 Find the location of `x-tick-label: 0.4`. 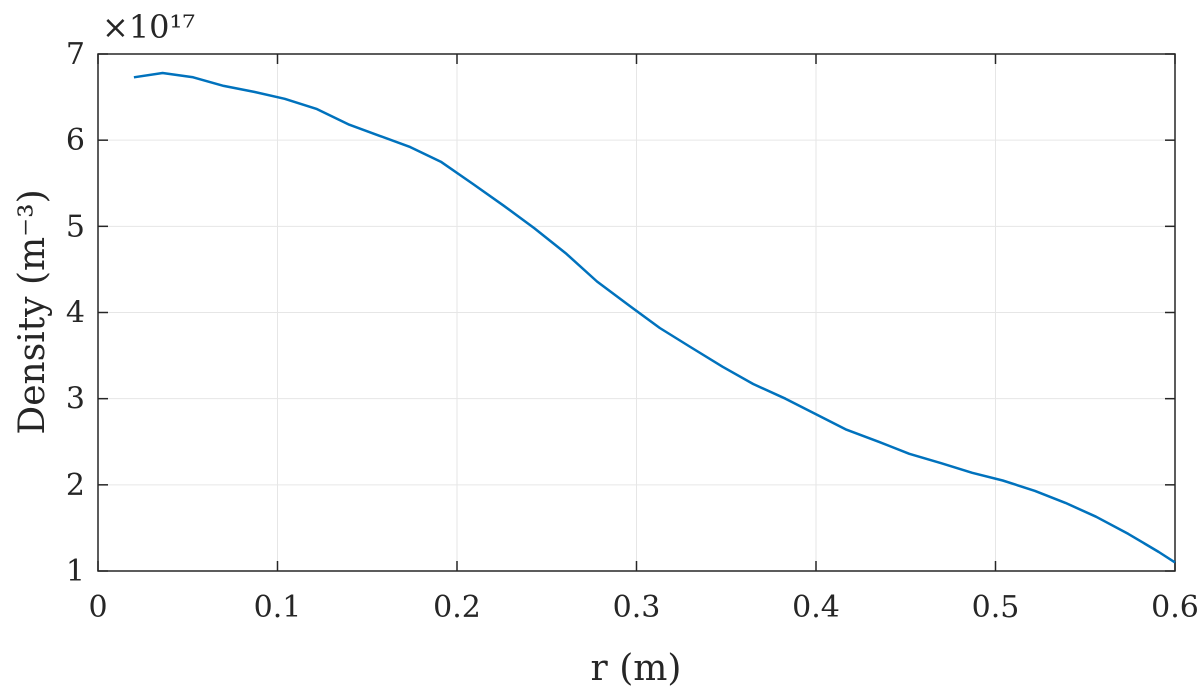

x-tick-label: 0.4 is located at coordinates (816, 607).